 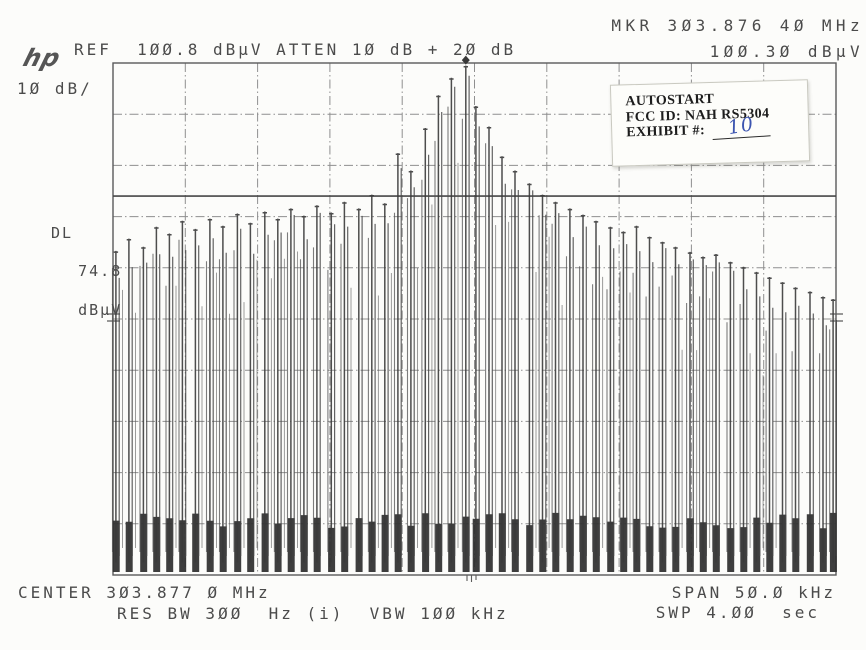 I want to click on sweep-time-label: SWP 4.ØØ sec, so click(x=737, y=612).